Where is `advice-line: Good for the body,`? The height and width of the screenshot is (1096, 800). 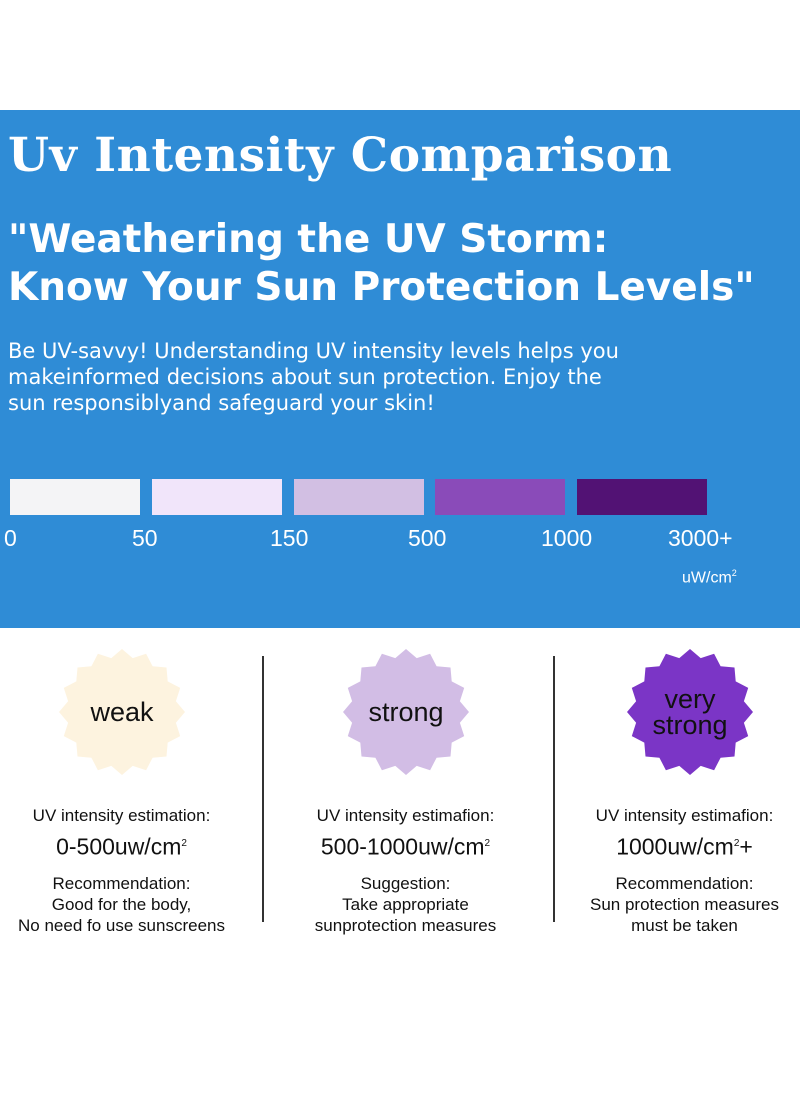 advice-line: Good for the body, is located at coordinates (121, 904).